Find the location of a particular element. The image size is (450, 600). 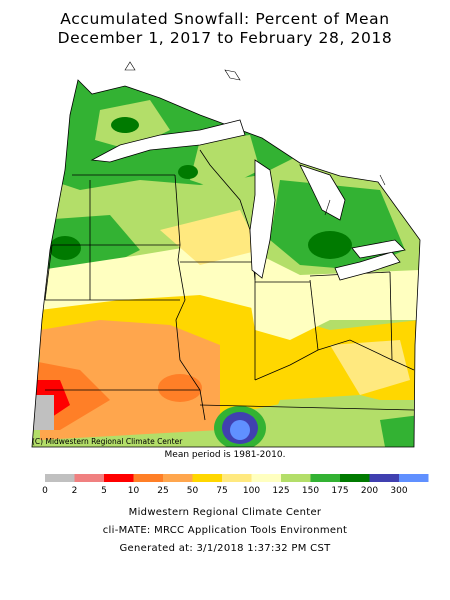

legend-tick-label: 125 is located at coordinates (281, 491).